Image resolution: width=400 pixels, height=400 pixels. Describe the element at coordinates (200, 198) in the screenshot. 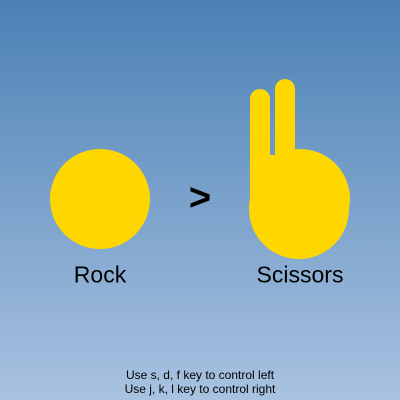

I see `comparison-symbol: >` at that location.